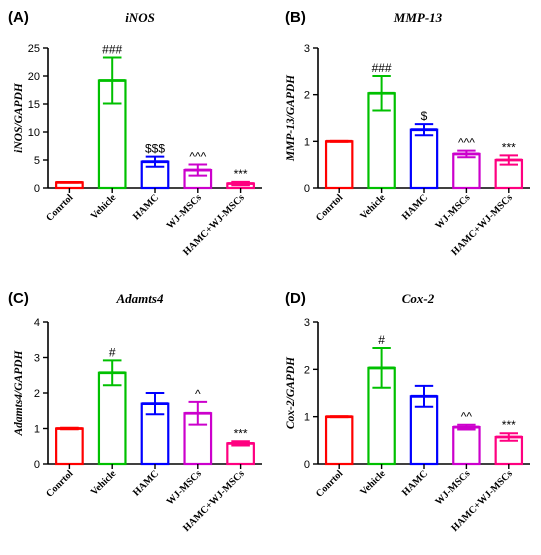 The image size is (541, 555). What do you see at coordinates (34, 49) in the screenshot?
I see `y-tick-label: 25` at bounding box center [34, 49].